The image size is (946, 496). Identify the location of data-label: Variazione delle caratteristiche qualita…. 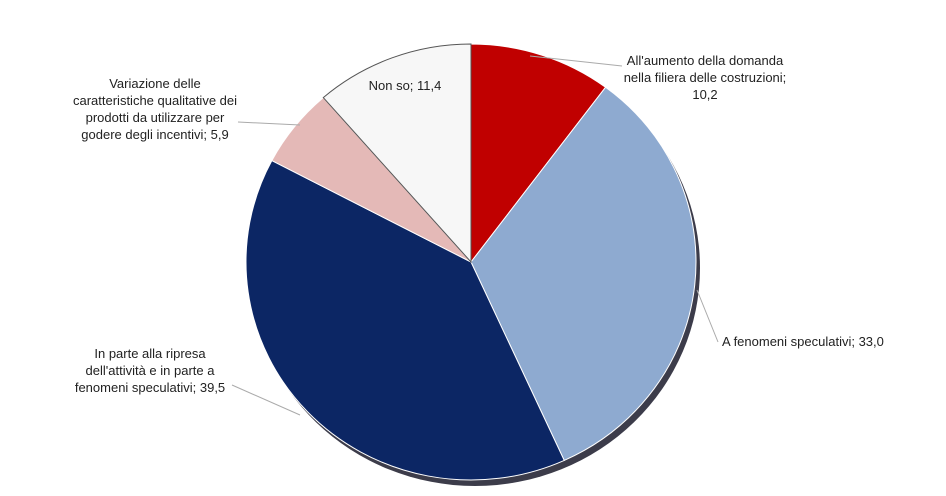
(155, 109).